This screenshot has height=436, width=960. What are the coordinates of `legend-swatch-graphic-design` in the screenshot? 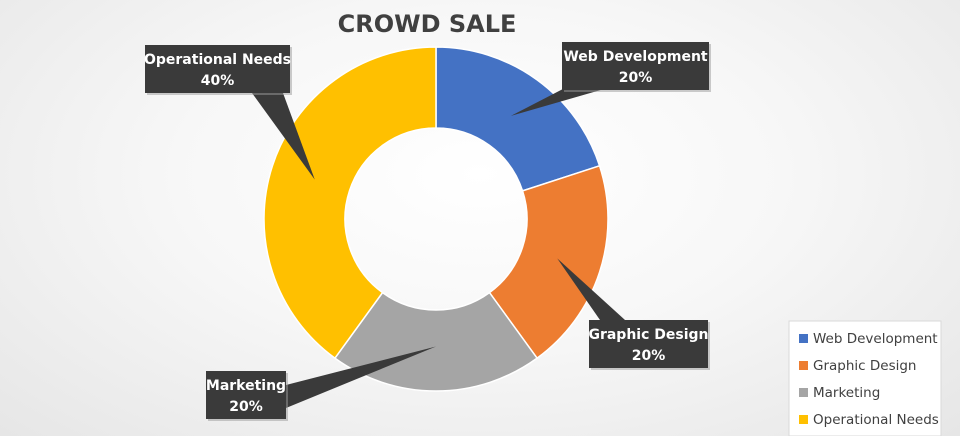 It's located at (803, 365).